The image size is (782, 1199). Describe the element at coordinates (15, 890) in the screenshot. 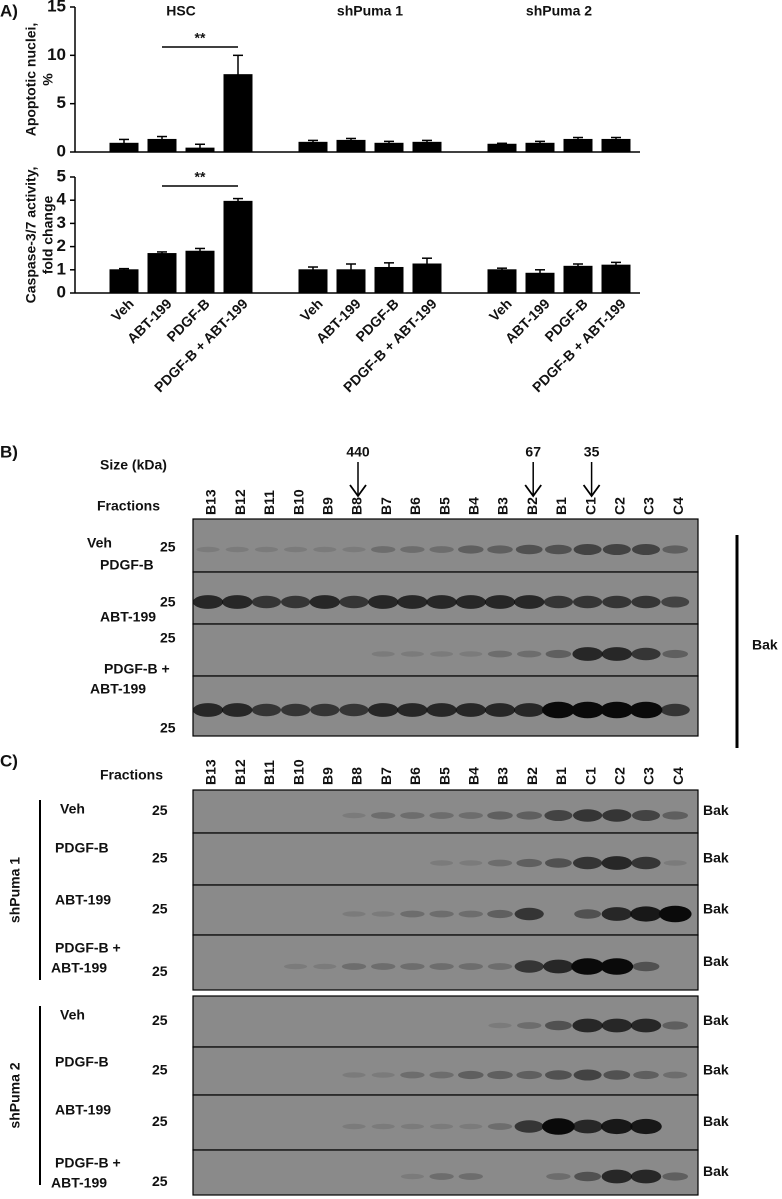

I see `group-label: shPuma 1` at that location.